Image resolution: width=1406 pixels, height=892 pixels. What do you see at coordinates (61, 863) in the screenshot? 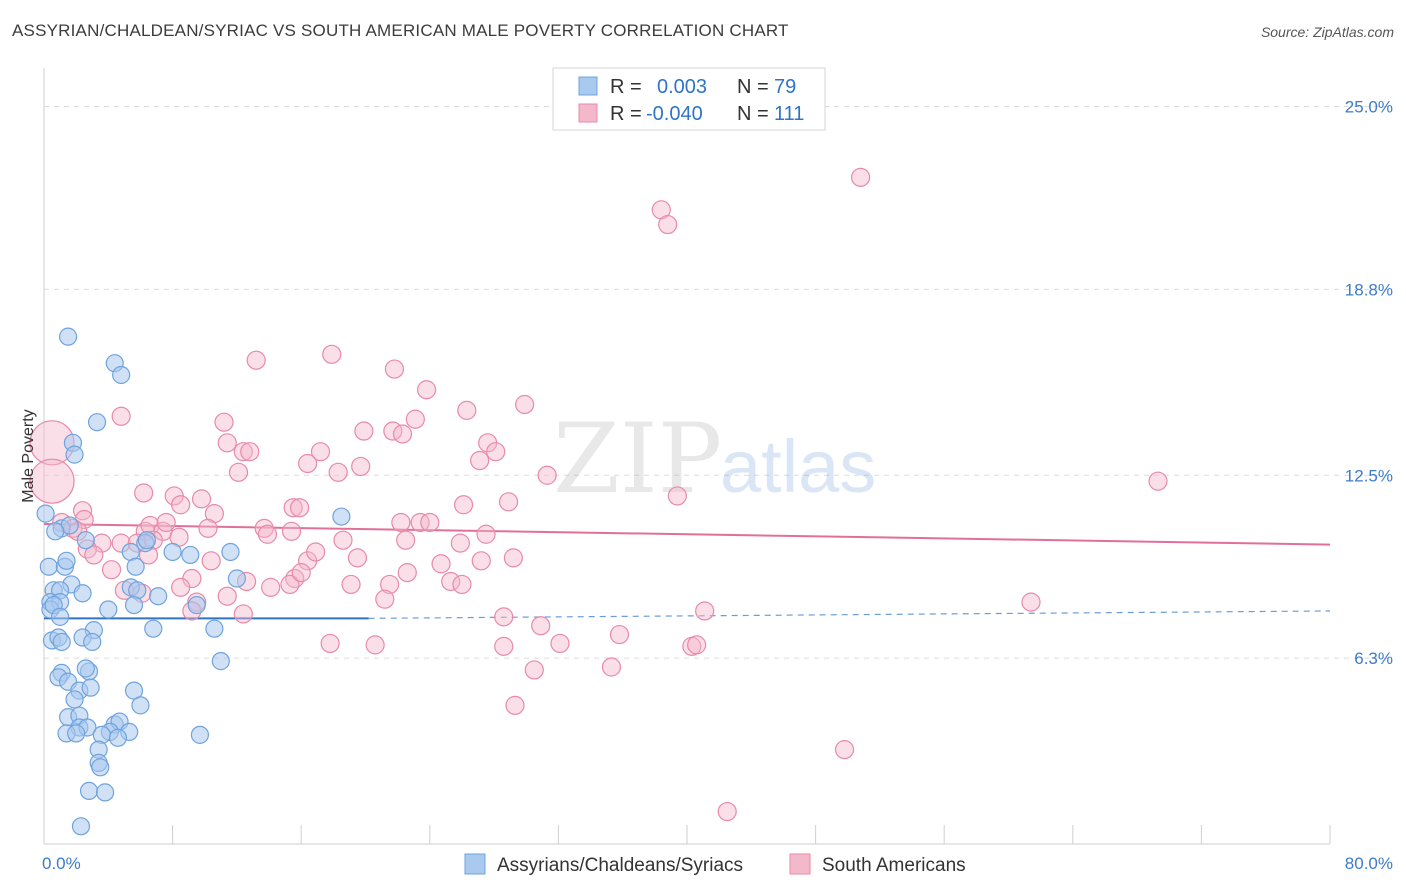
I see `x-tick-label-min: 0.0%` at bounding box center [61, 863].